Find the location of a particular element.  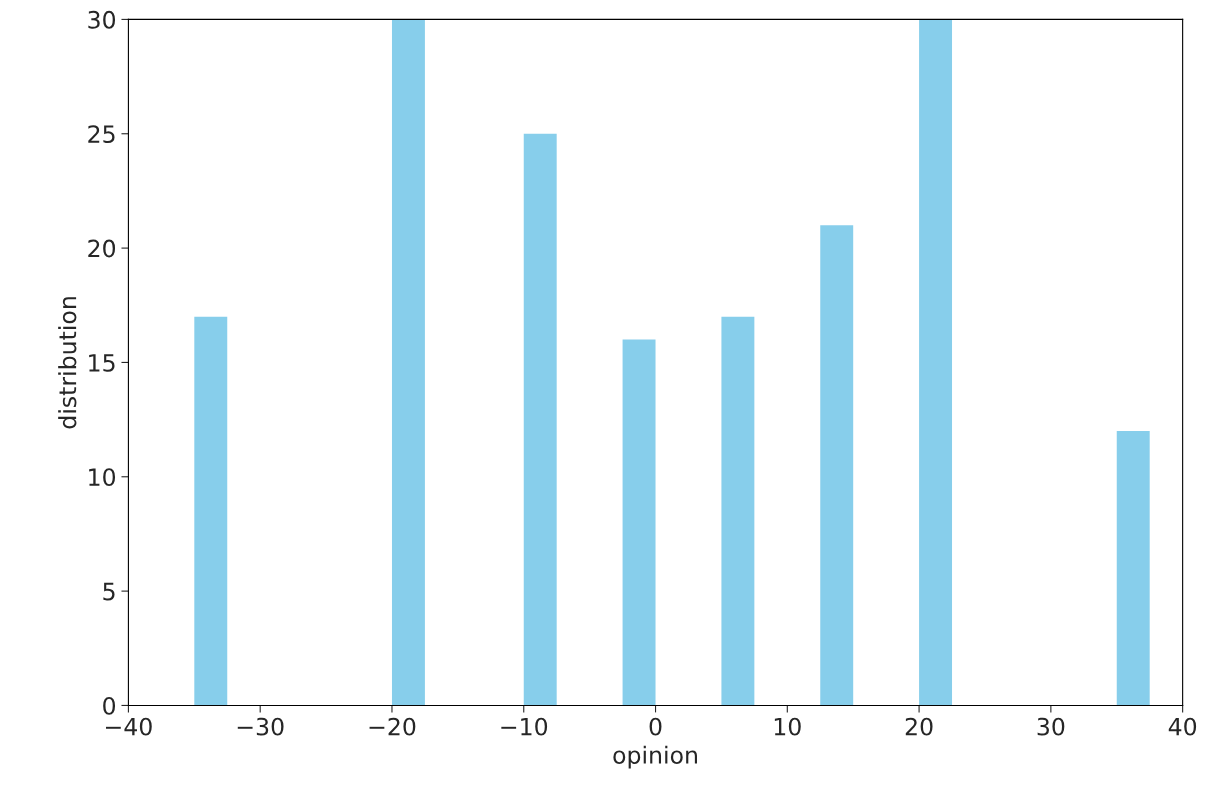

x-tick-label: −30 is located at coordinates (260, 726).